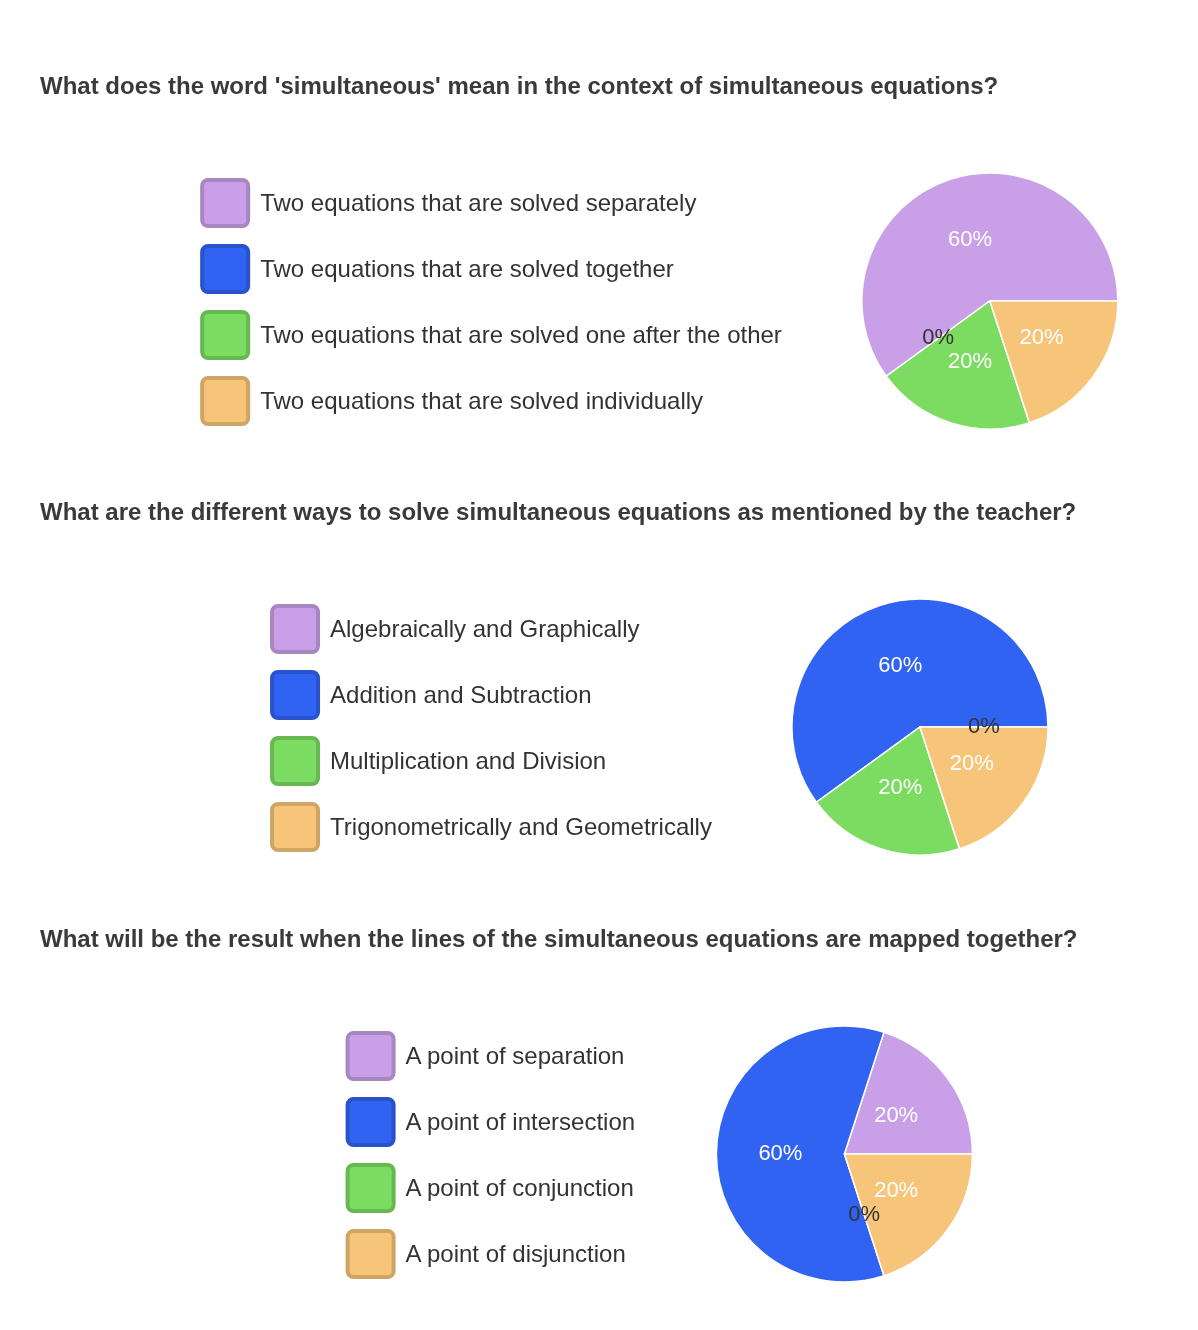  What do you see at coordinates (559, 938) in the screenshot?
I see `chart-title: What will be the result when the lines of the simultaneous equations are mapped together?` at bounding box center [559, 938].